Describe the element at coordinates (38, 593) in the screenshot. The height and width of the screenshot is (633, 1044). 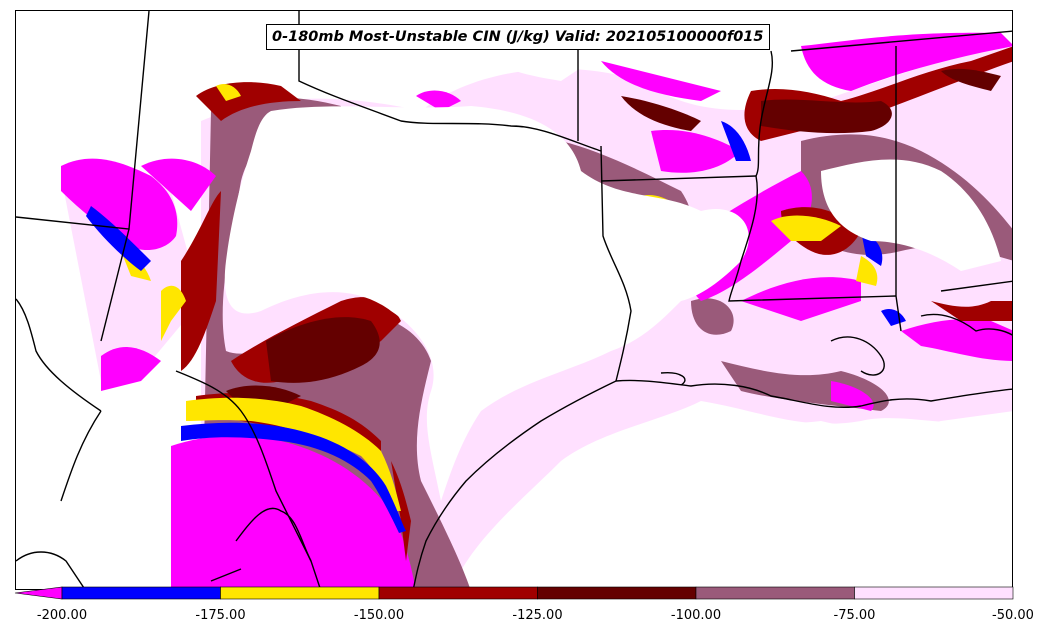
I see `colorbar-extend-arrow` at that location.